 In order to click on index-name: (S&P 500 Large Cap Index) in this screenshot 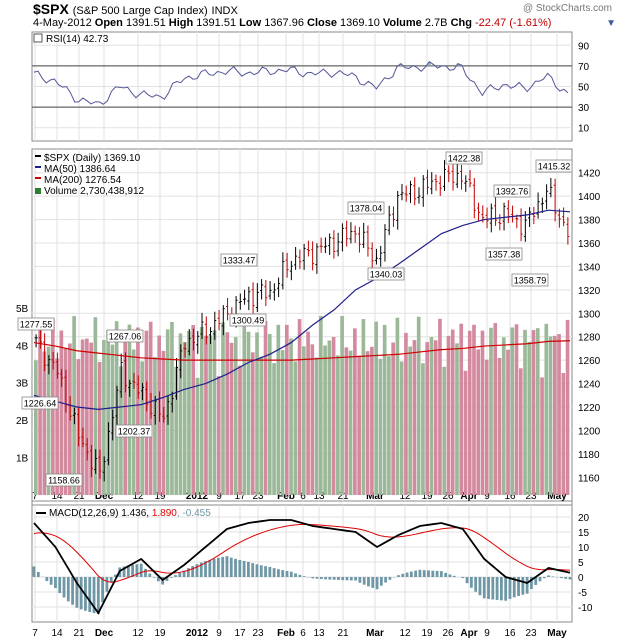, I will do `click(140, 11)`.